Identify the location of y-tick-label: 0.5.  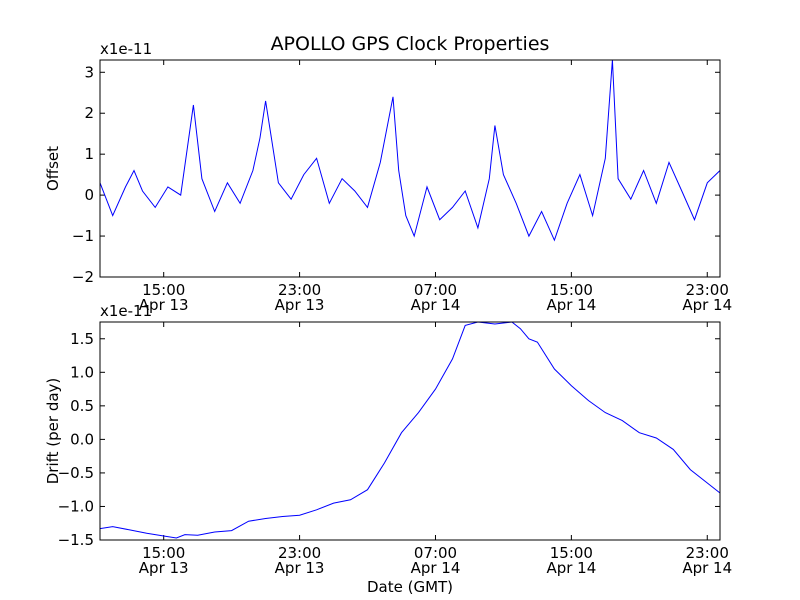
(82, 406).